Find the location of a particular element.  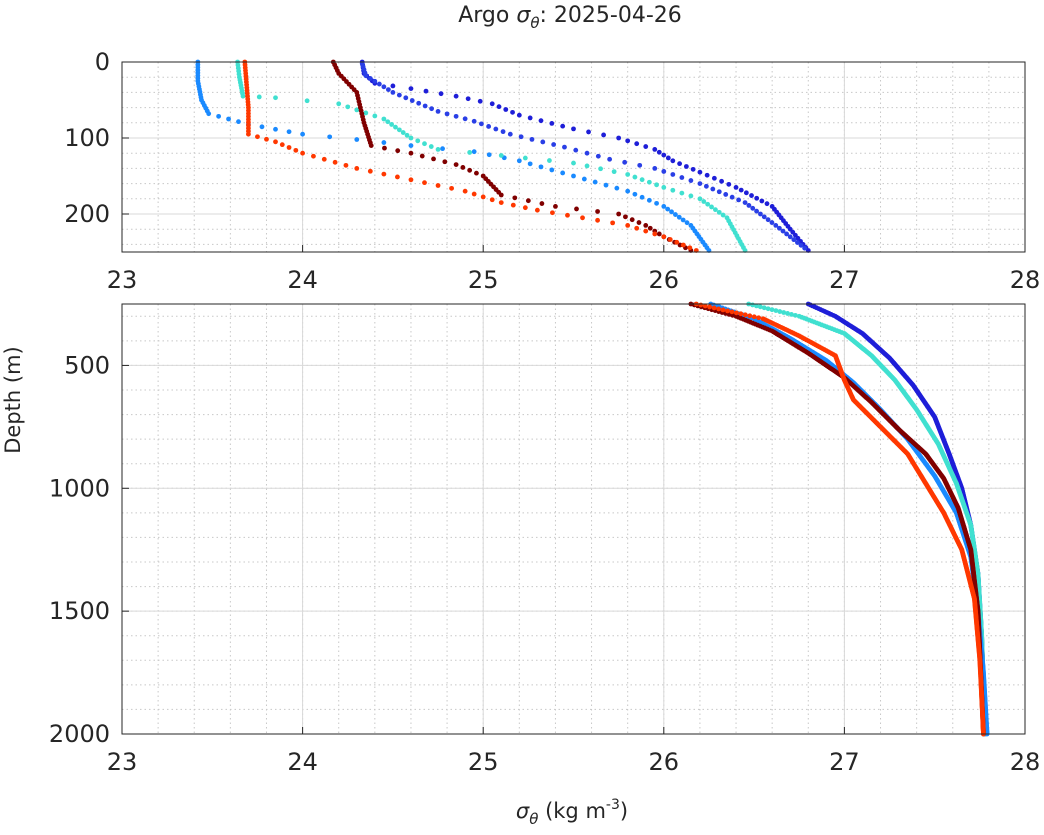

x-axis-label: σθ (kg m-3) is located at coordinates (572, 812).